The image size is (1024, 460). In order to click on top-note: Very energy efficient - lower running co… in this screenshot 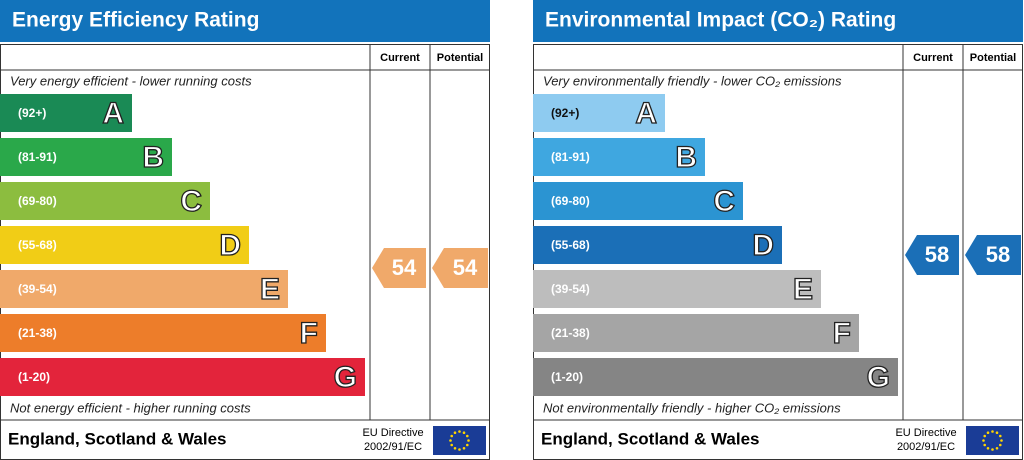, I will do `click(131, 80)`.